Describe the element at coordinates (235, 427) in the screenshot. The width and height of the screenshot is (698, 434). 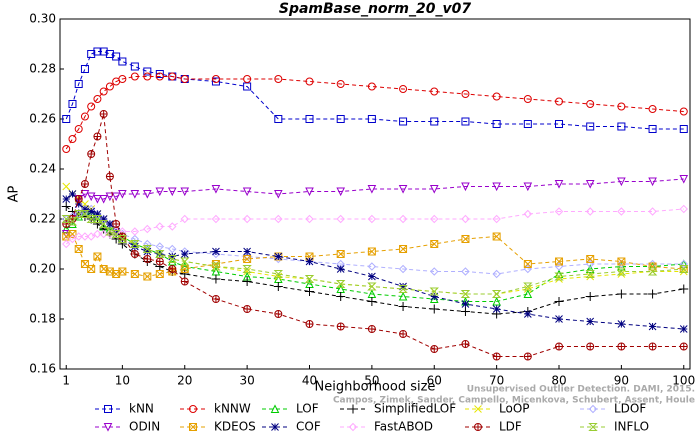
I see `legend-label: KDEOS` at that location.